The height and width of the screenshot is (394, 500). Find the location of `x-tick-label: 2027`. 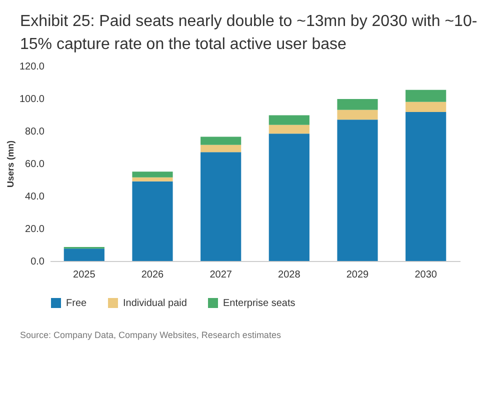

x-tick-label: 2027 is located at coordinates (221, 275).